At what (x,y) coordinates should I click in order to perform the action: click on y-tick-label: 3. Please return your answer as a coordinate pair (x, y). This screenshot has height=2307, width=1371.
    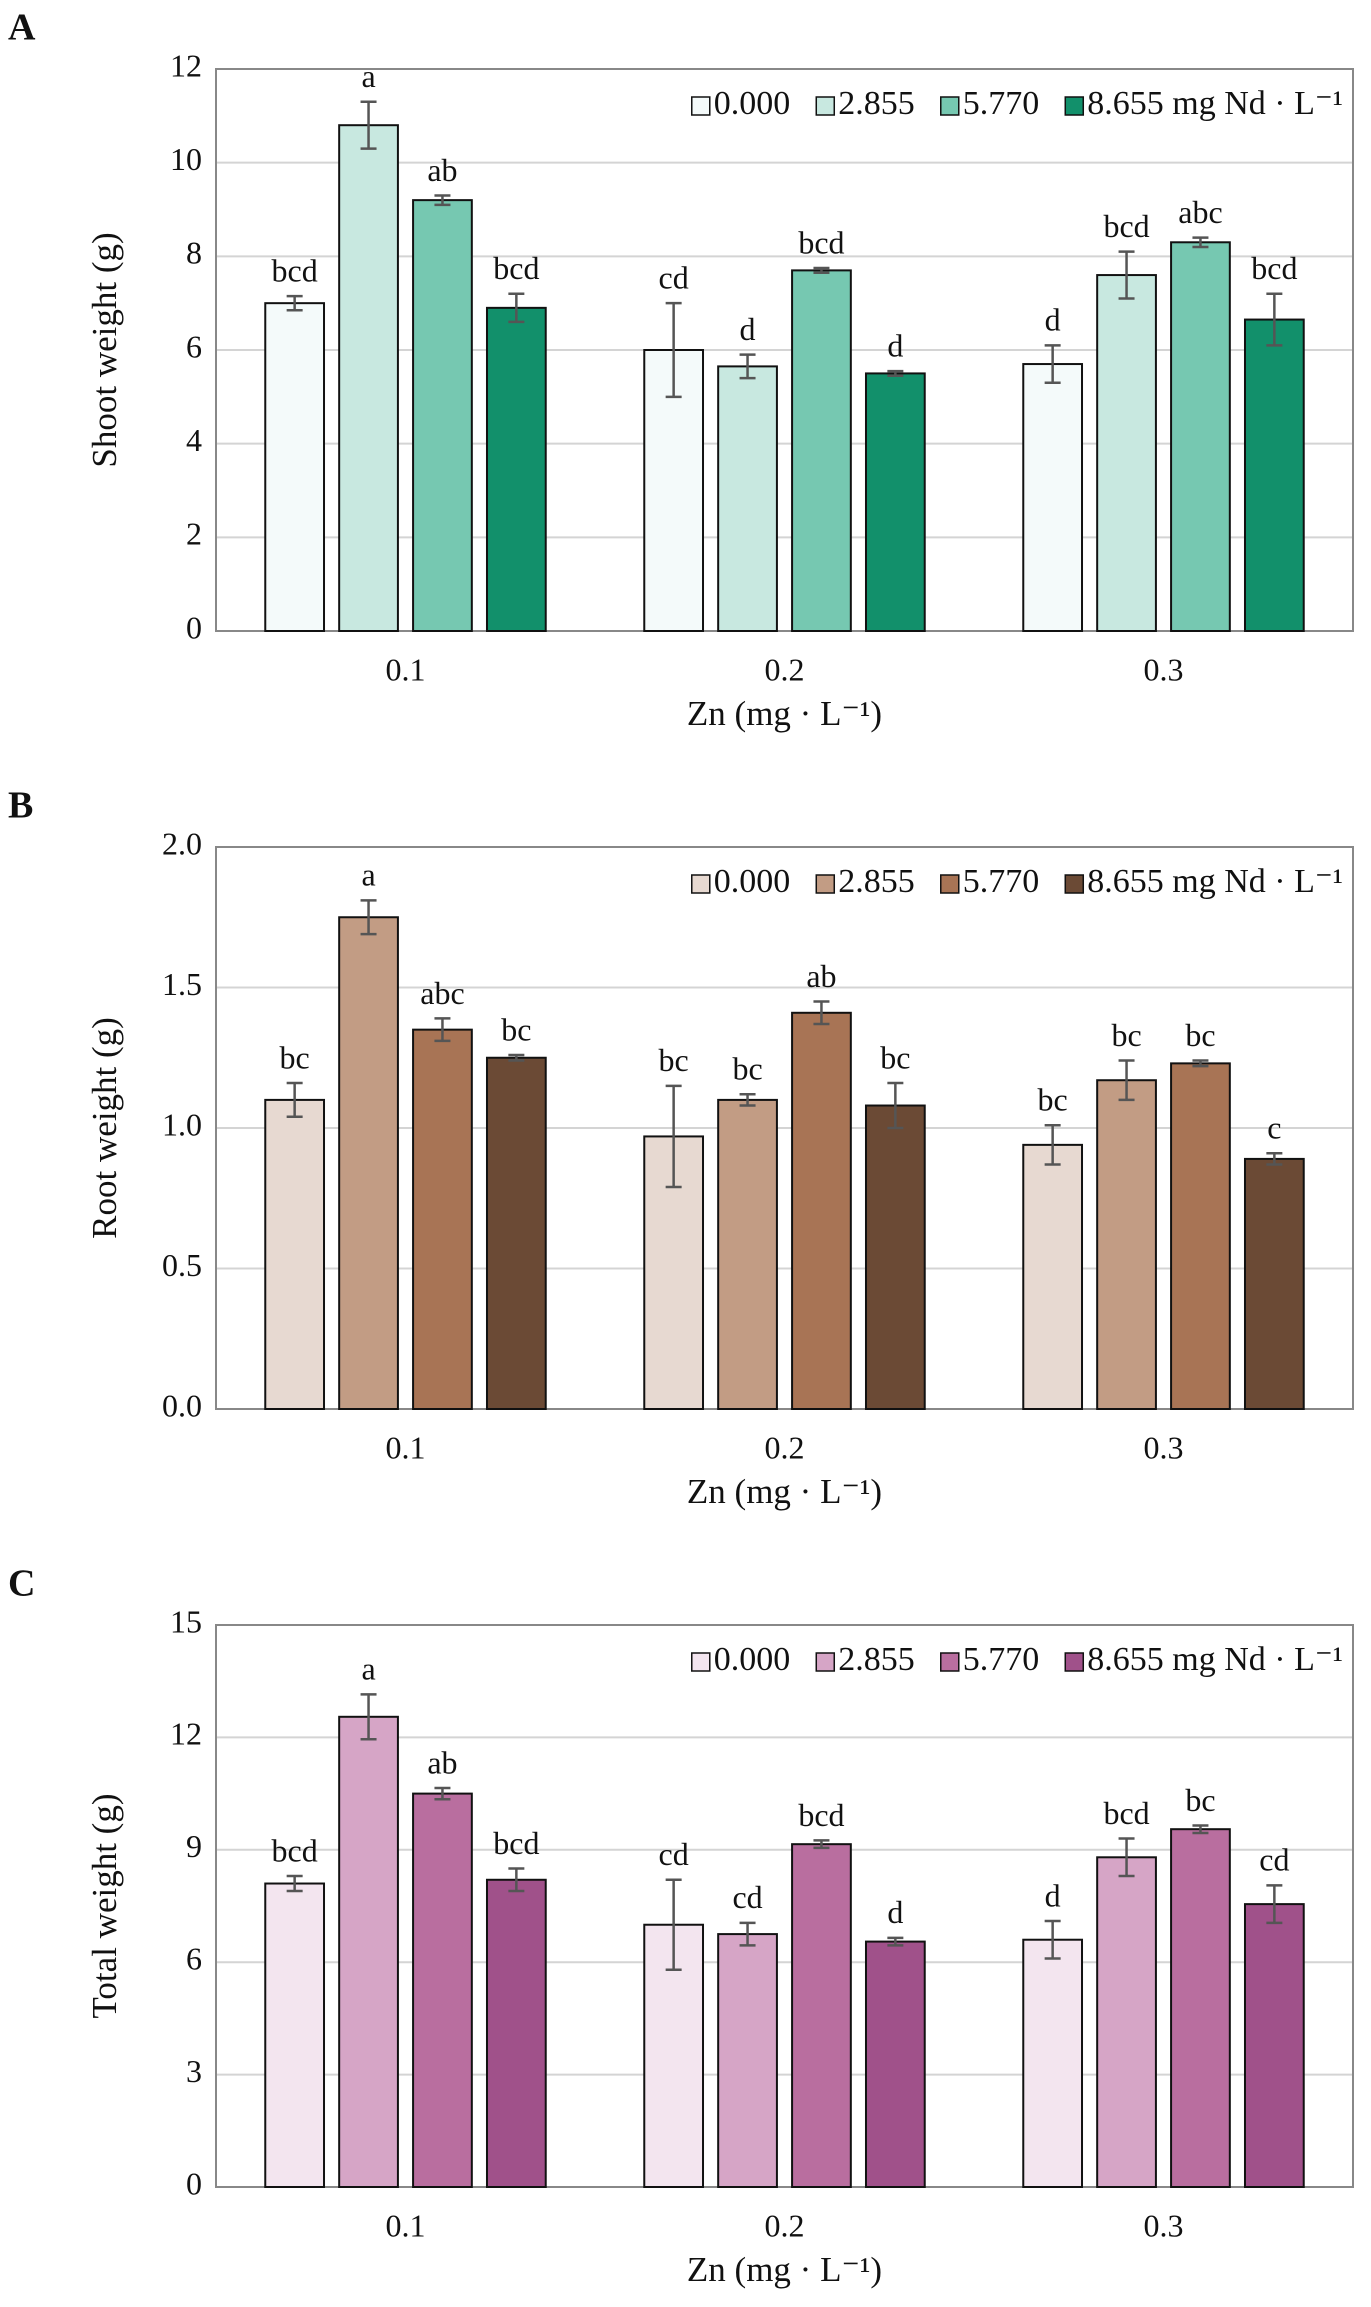
    Looking at the image, I should click on (194, 2071).